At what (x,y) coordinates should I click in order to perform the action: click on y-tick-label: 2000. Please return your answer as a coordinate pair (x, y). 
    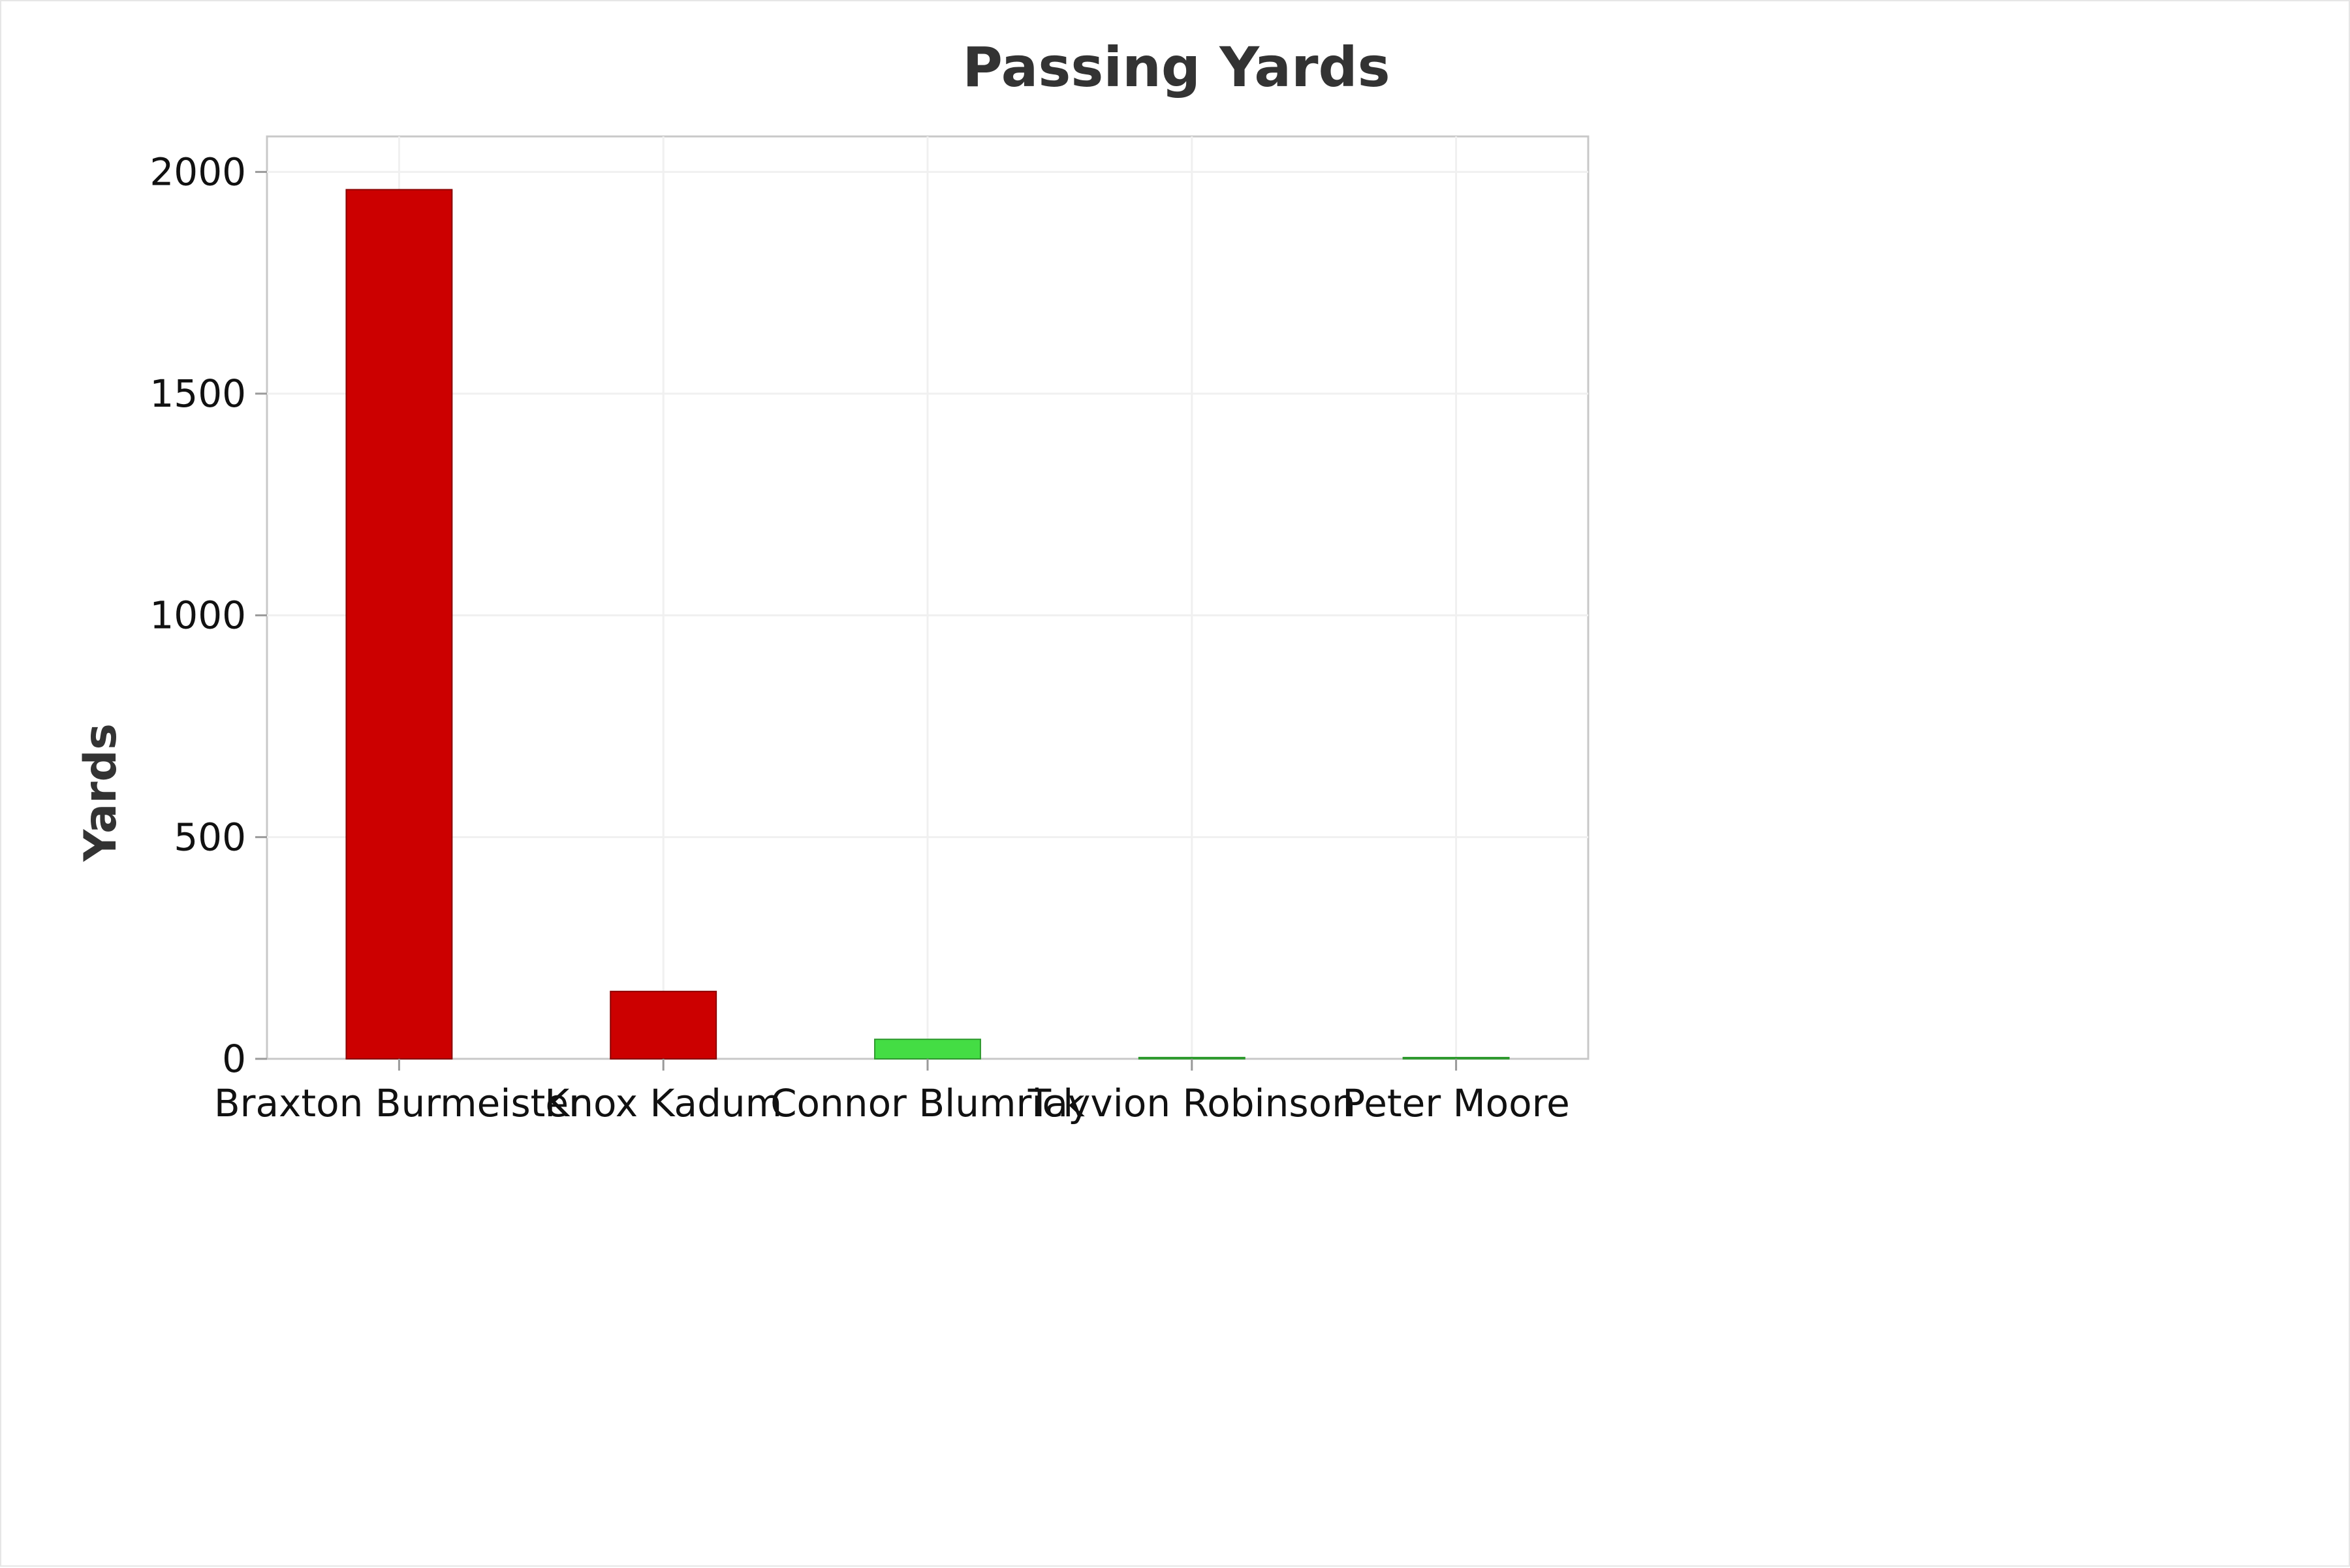
    Looking at the image, I should click on (198, 171).